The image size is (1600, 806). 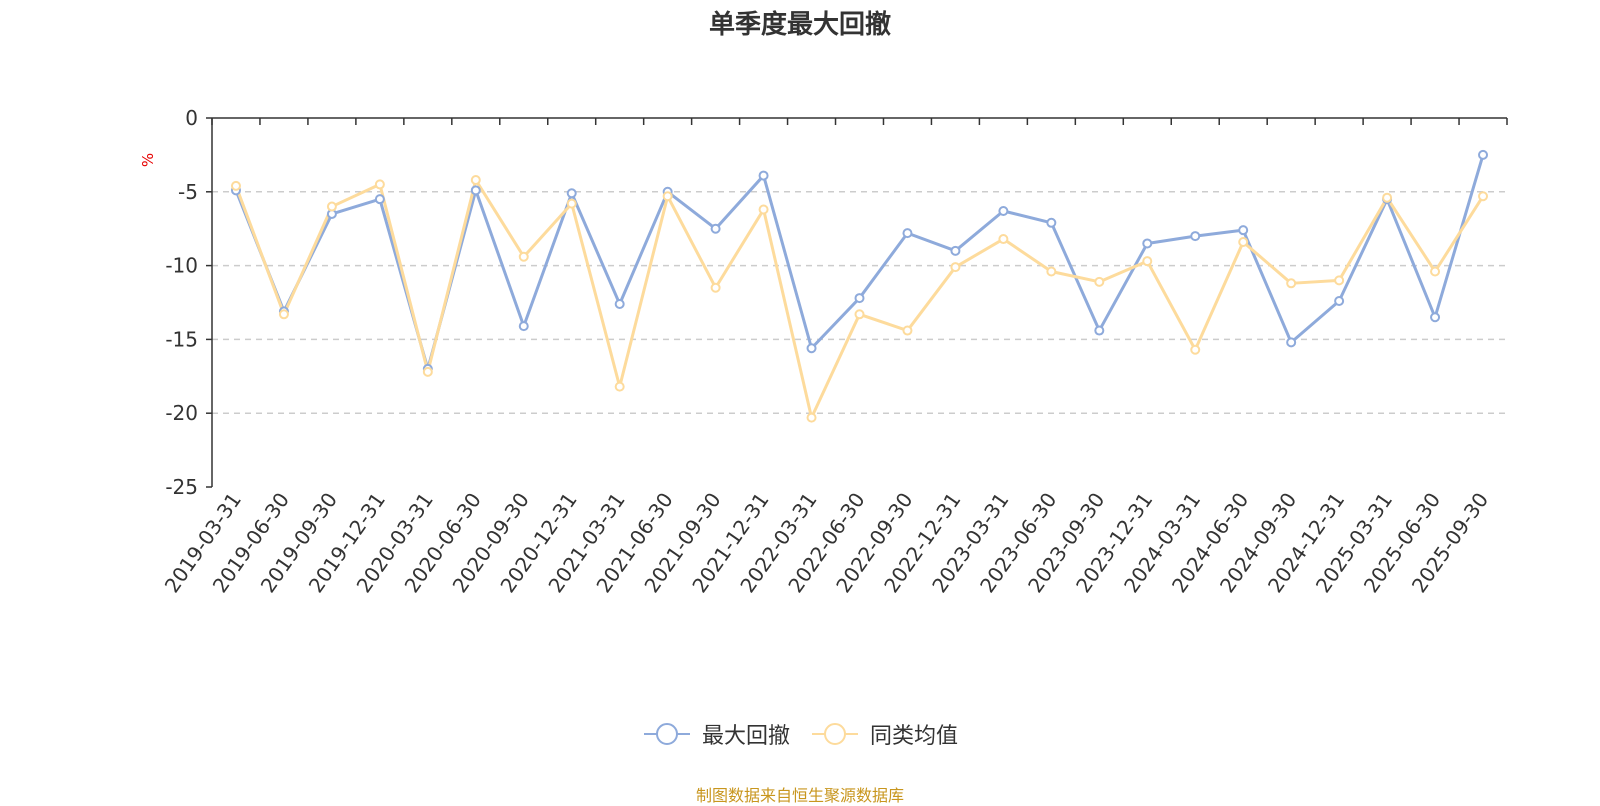 I want to click on legend-item-max-drawdown: 最大回撤, so click(x=716, y=734).